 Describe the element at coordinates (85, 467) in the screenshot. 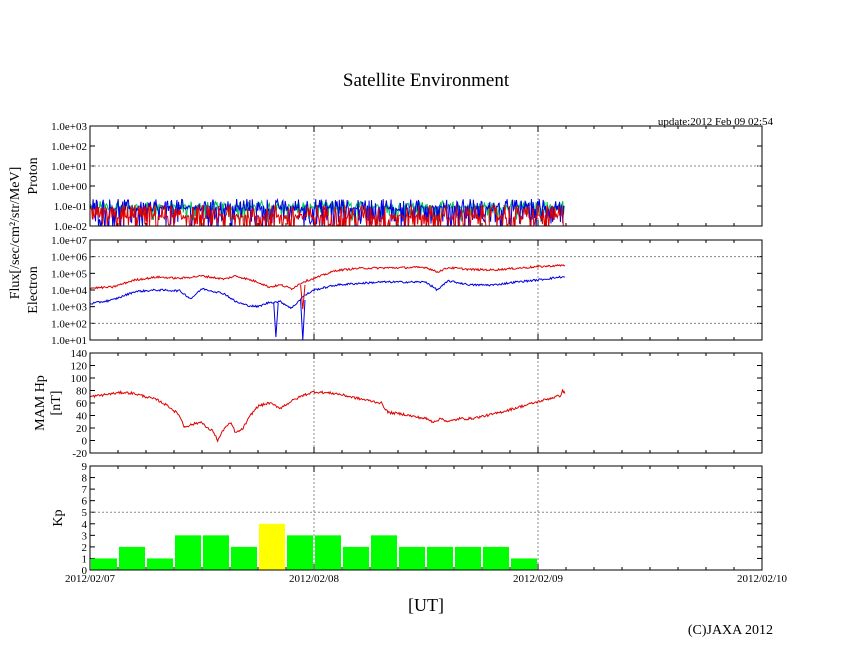

I see `kp-ytick-label: 9` at that location.